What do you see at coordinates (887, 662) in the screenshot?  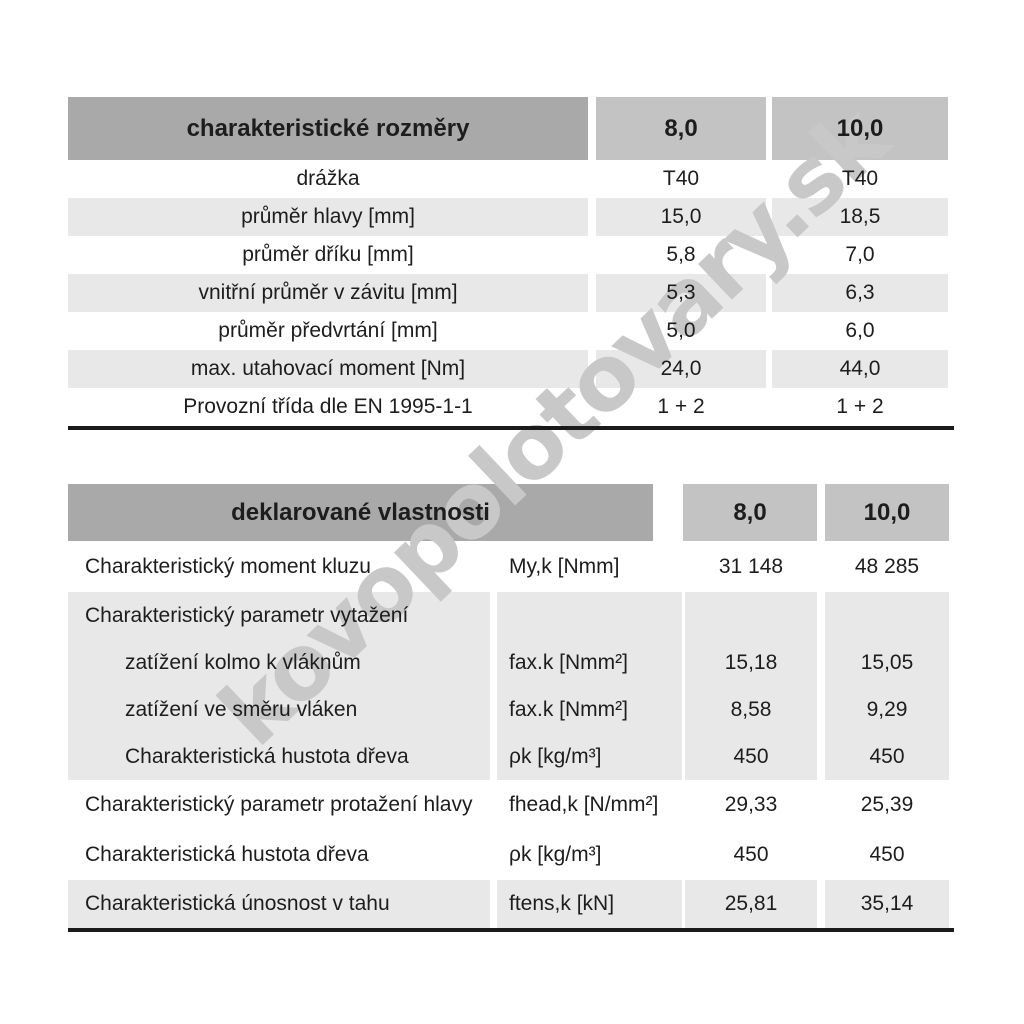 I see `row-value: 15,05` at bounding box center [887, 662].